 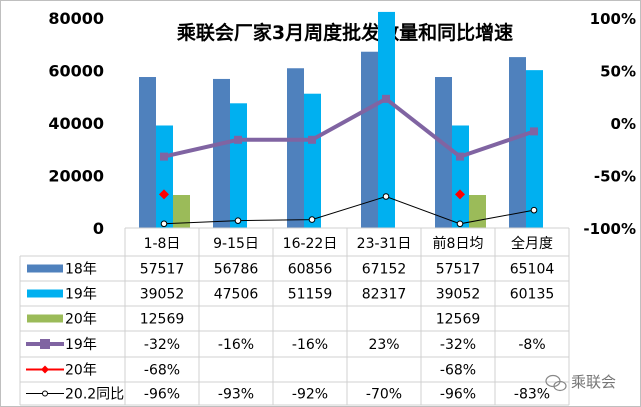 What do you see at coordinates (236, 270) in the screenshot?
I see `table-cell: 56786` at bounding box center [236, 270].